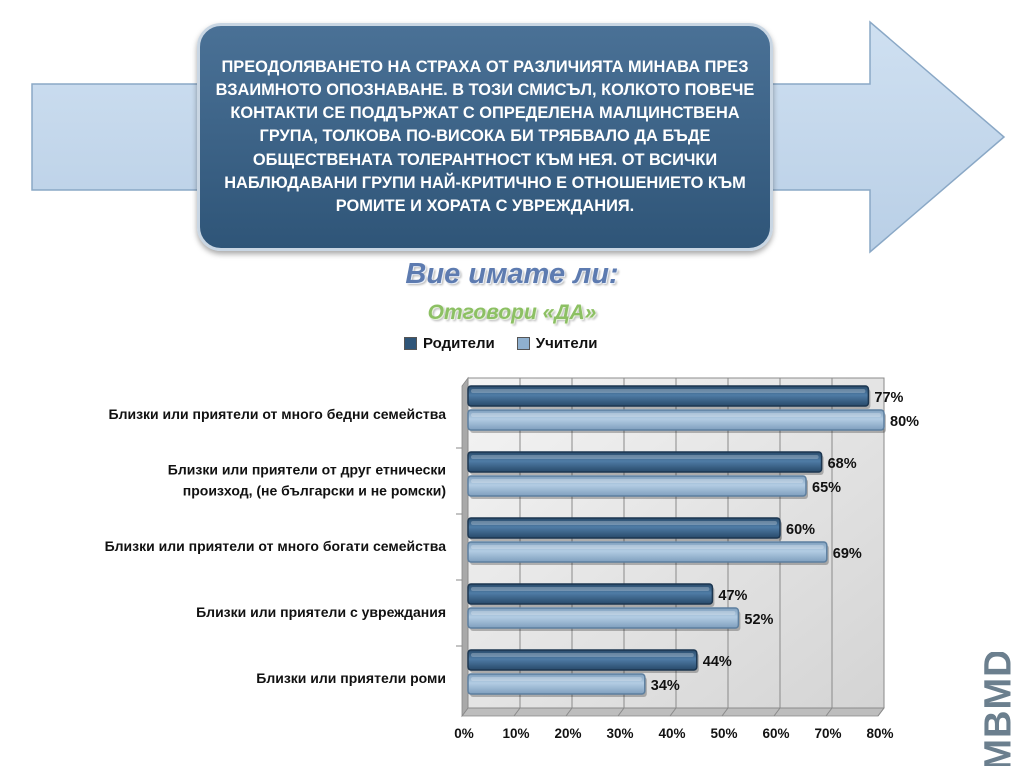  Describe the element at coordinates (465, 547) in the screenshot. I see `plot-side-wall` at that location.